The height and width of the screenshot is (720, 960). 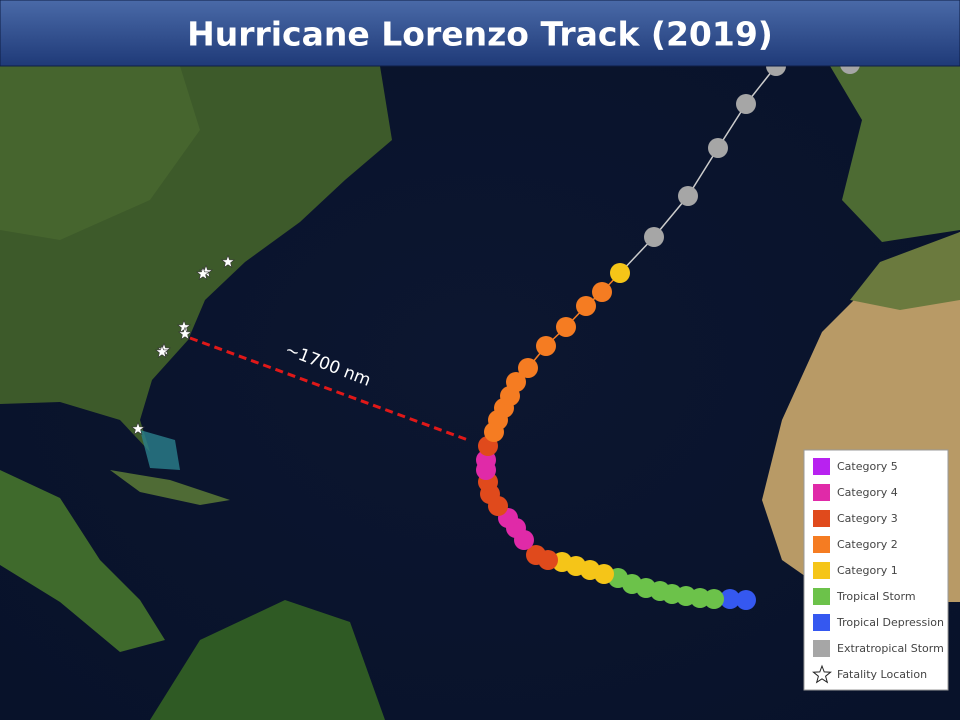 What do you see at coordinates (183, 345) in the screenshot?
I see `fatality-stars` at bounding box center [183, 345].